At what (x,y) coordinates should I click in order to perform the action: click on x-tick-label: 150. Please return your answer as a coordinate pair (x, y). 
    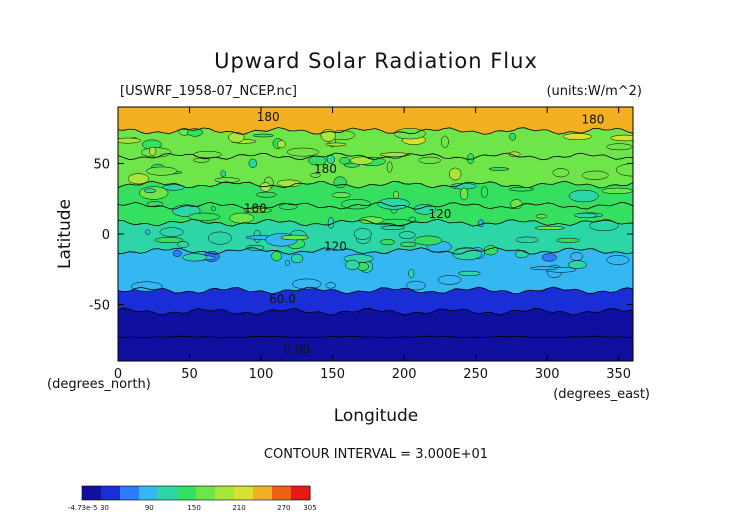
    Looking at the image, I should click on (332, 374).